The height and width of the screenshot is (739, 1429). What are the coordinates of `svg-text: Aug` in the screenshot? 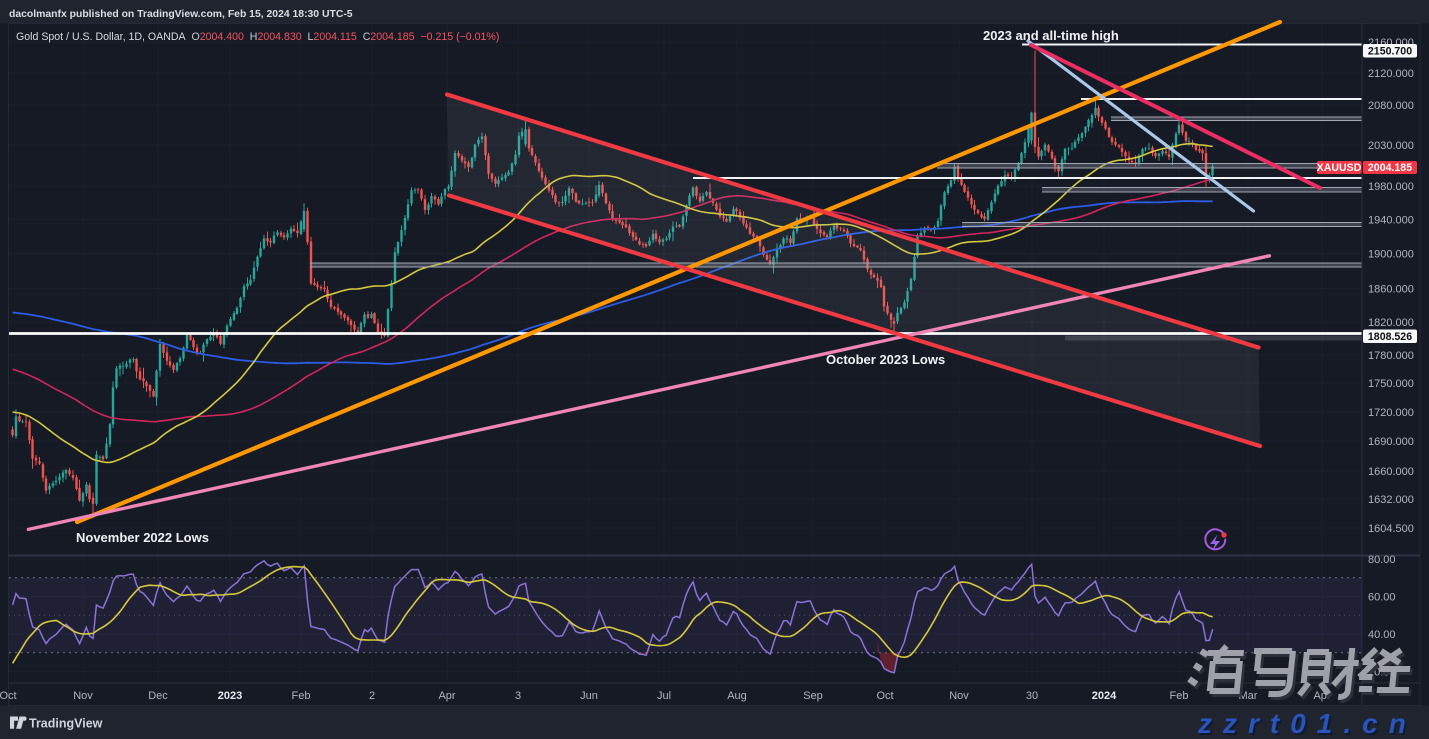 It's located at (737, 696).